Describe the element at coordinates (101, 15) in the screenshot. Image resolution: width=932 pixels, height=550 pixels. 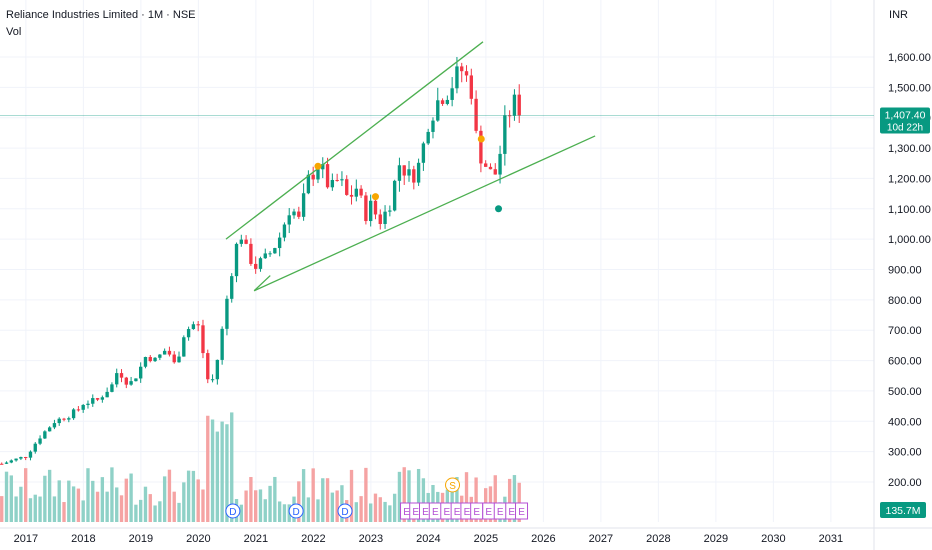
I see `symbol-title: Reliance Industries Limited · 1M · NSE` at that location.